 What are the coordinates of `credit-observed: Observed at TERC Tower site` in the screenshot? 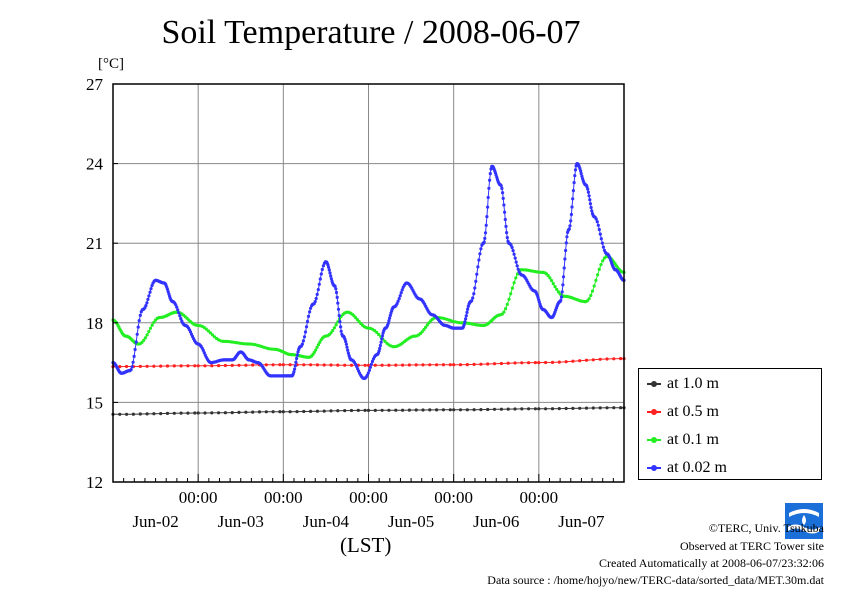 It's located at (751, 546).